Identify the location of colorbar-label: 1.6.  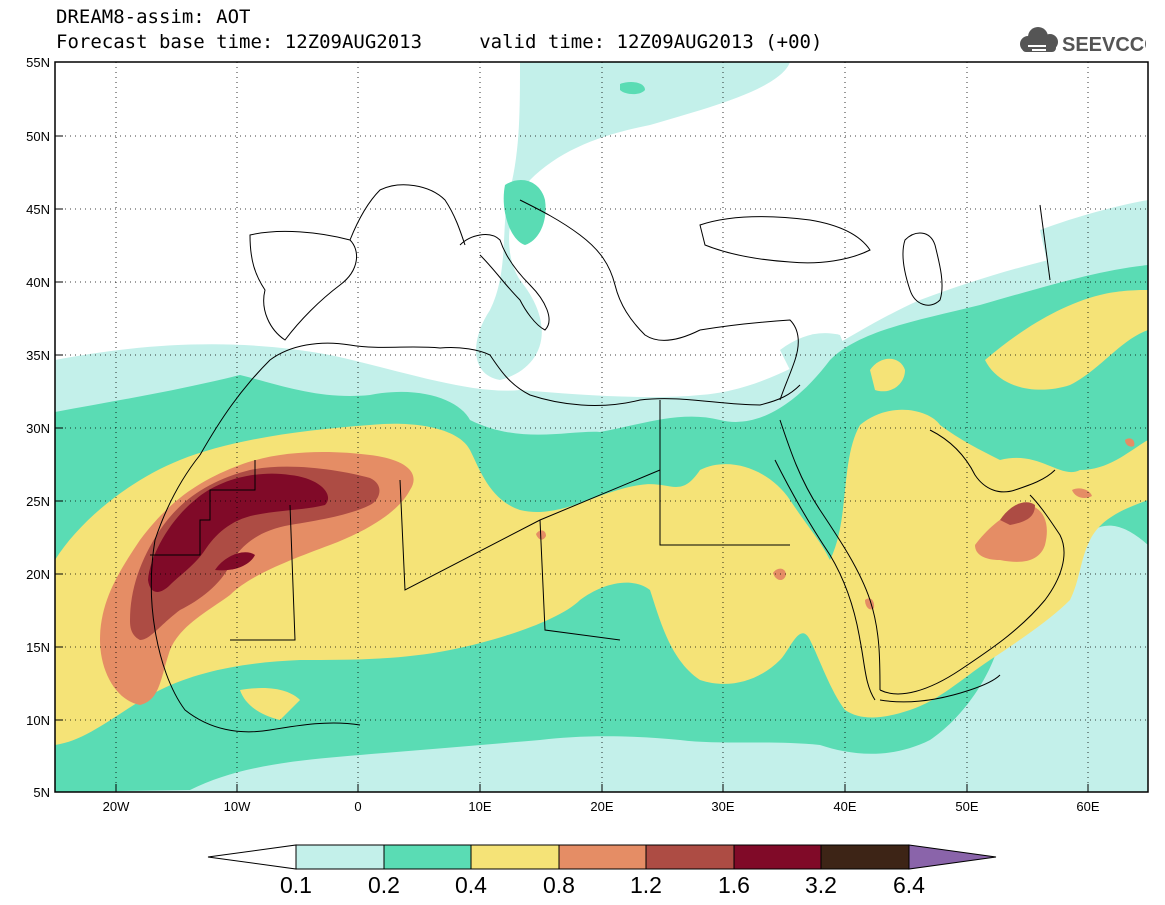
(734, 885).